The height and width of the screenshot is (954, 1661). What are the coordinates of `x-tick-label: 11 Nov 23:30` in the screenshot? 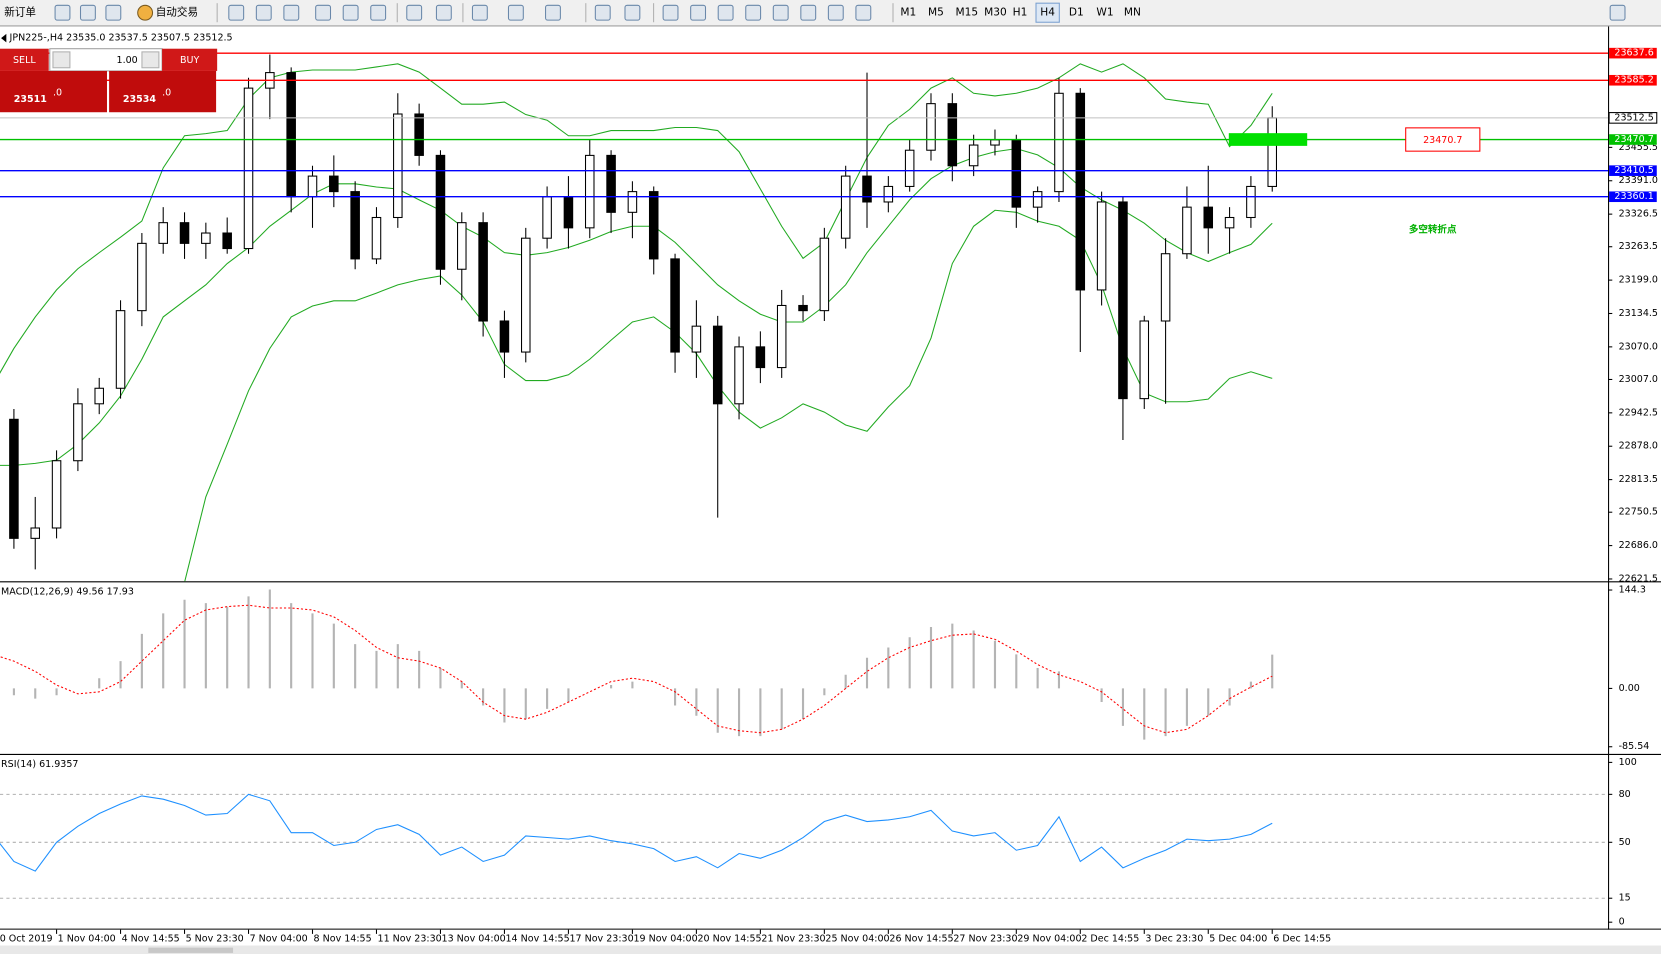 It's located at (410, 939).